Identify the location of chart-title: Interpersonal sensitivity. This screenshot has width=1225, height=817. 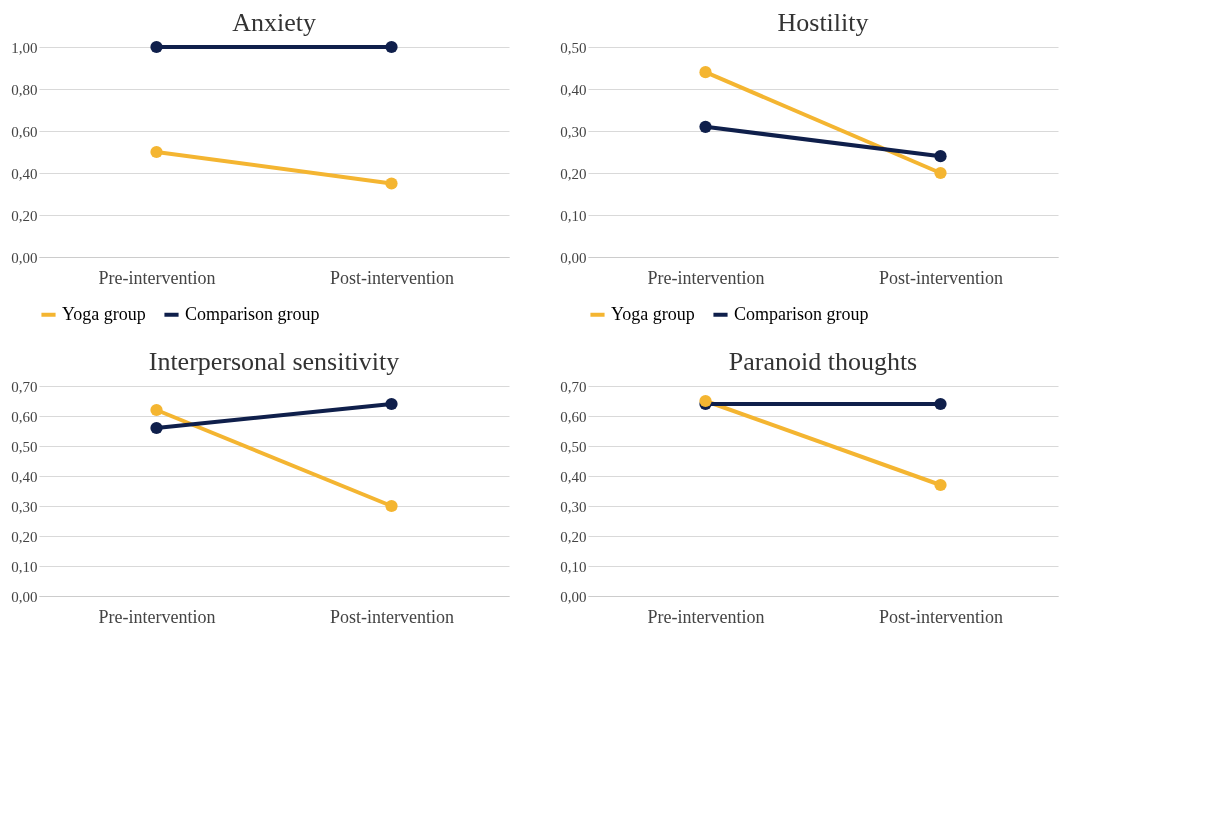
(274, 361).